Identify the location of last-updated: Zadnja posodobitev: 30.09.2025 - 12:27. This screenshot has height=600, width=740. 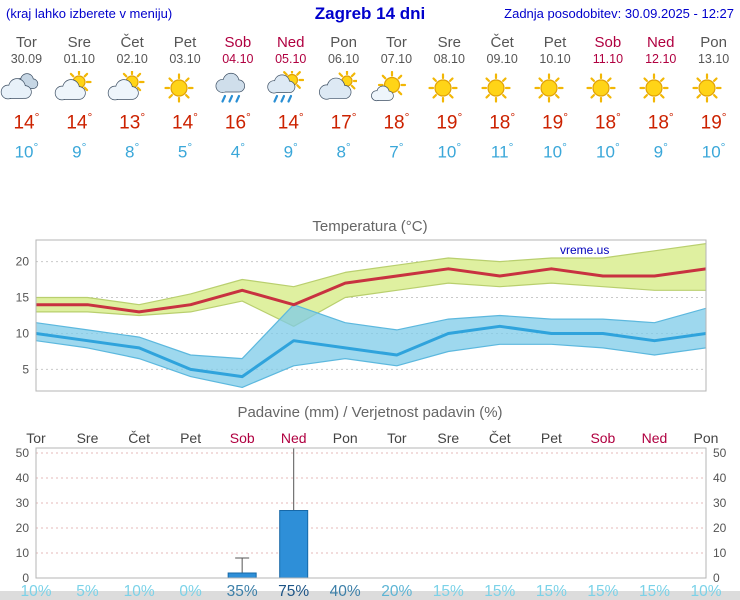
(619, 13).